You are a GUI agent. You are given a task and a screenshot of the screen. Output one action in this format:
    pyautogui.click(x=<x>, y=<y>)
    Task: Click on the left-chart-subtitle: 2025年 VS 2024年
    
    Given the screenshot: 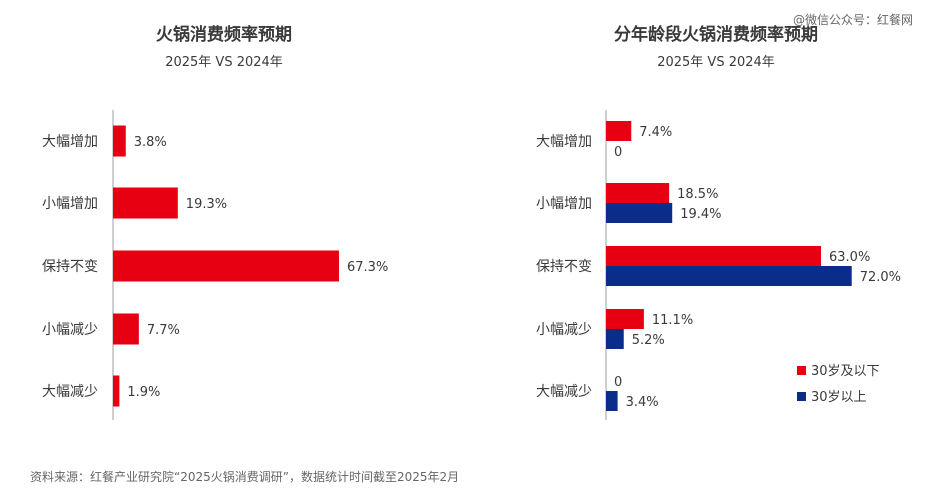 What is the action you would take?
    pyautogui.click(x=224, y=62)
    